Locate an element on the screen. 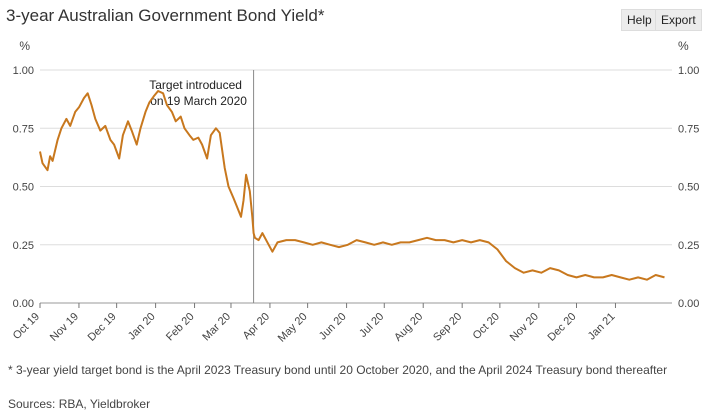  x-tick-label: Jul 20 is located at coordinates (371, 325).